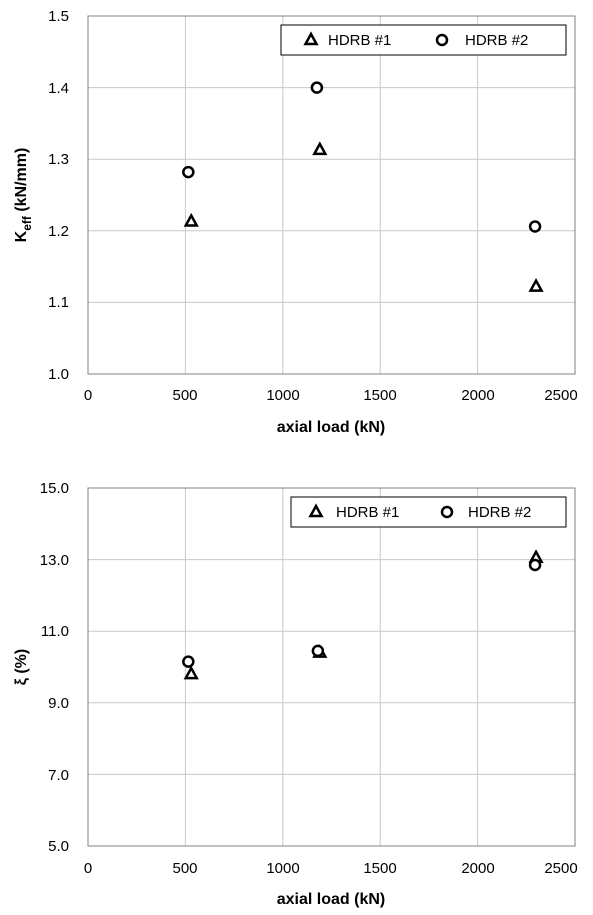  What do you see at coordinates (58, 374) in the screenshot?
I see `y-tick-label: 1.0` at bounding box center [58, 374].